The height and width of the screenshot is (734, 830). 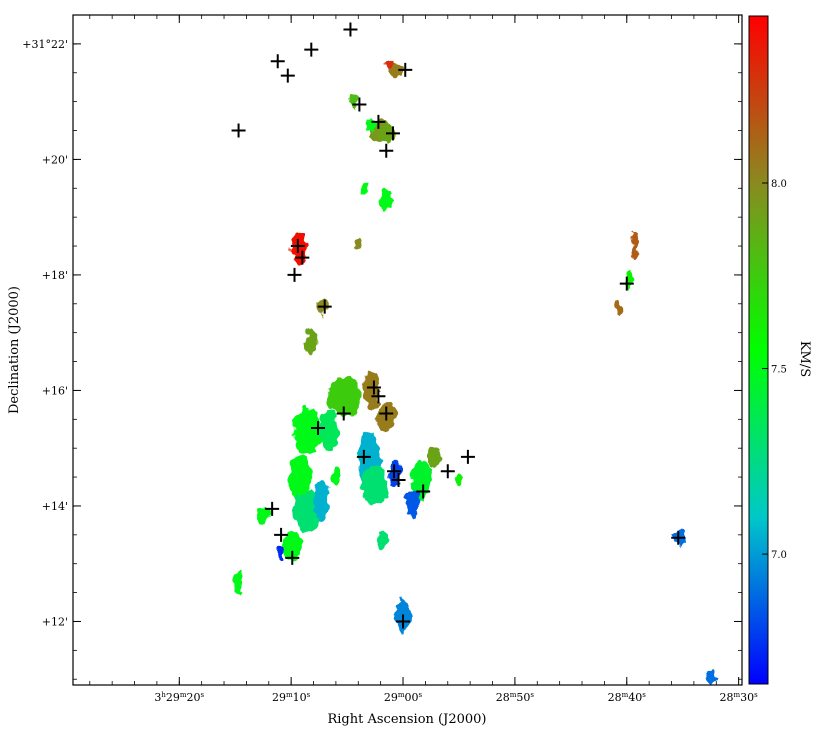 I want to click on y-tick-label: +16', so click(x=55, y=390).